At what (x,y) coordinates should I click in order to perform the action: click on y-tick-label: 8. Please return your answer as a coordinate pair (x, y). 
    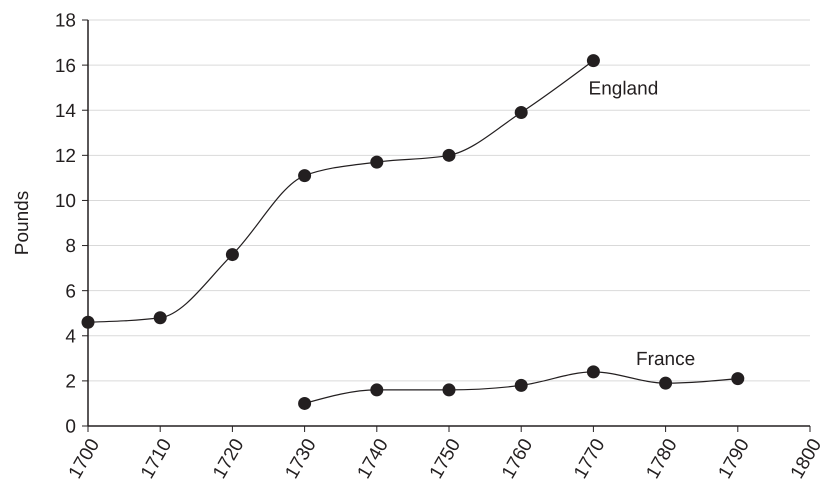
    Looking at the image, I should click on (70, 247).